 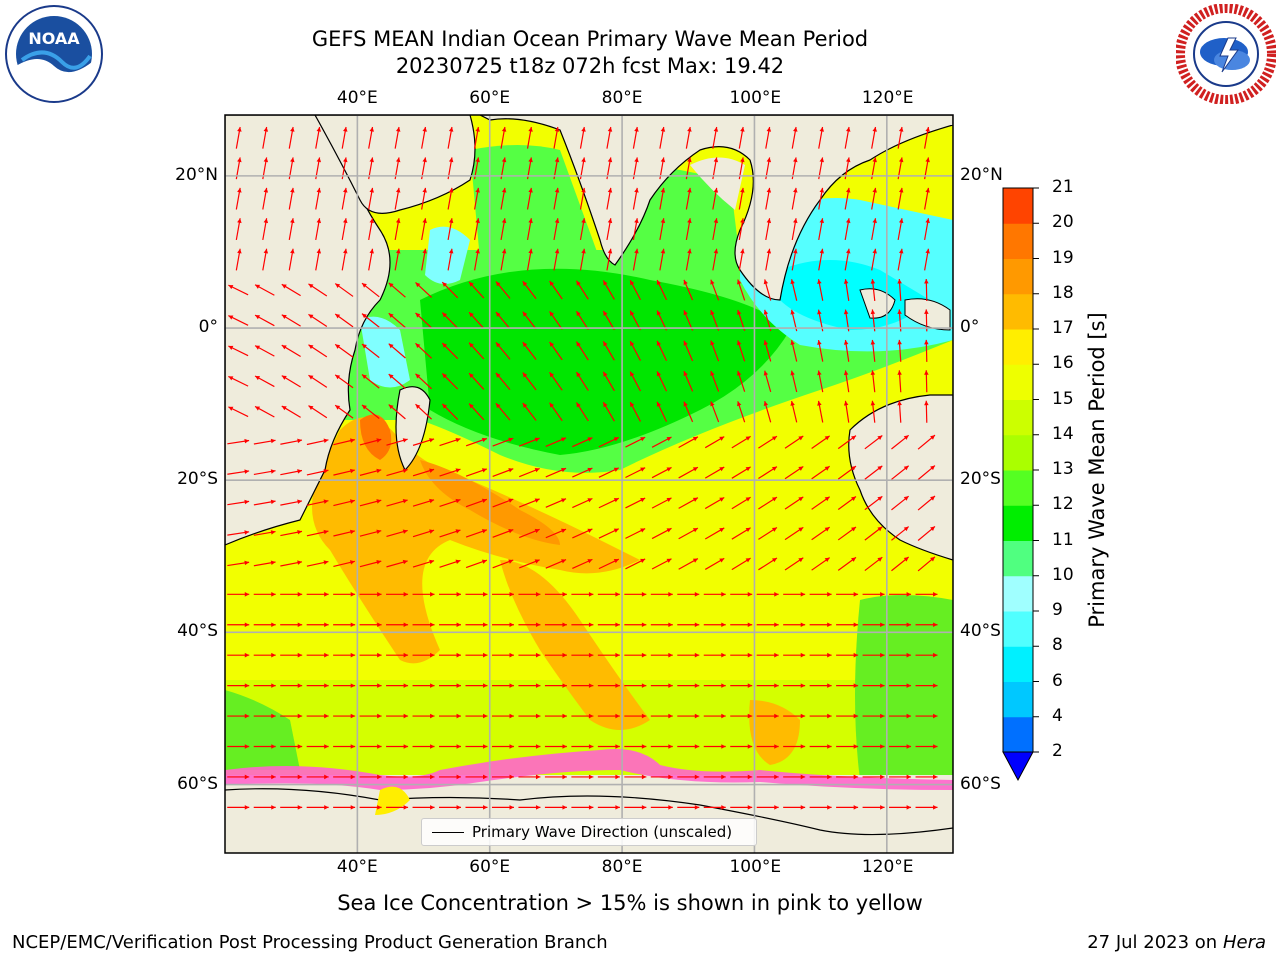 I want to click on noaa-logo: NOAA, so click(x=54, y=54).